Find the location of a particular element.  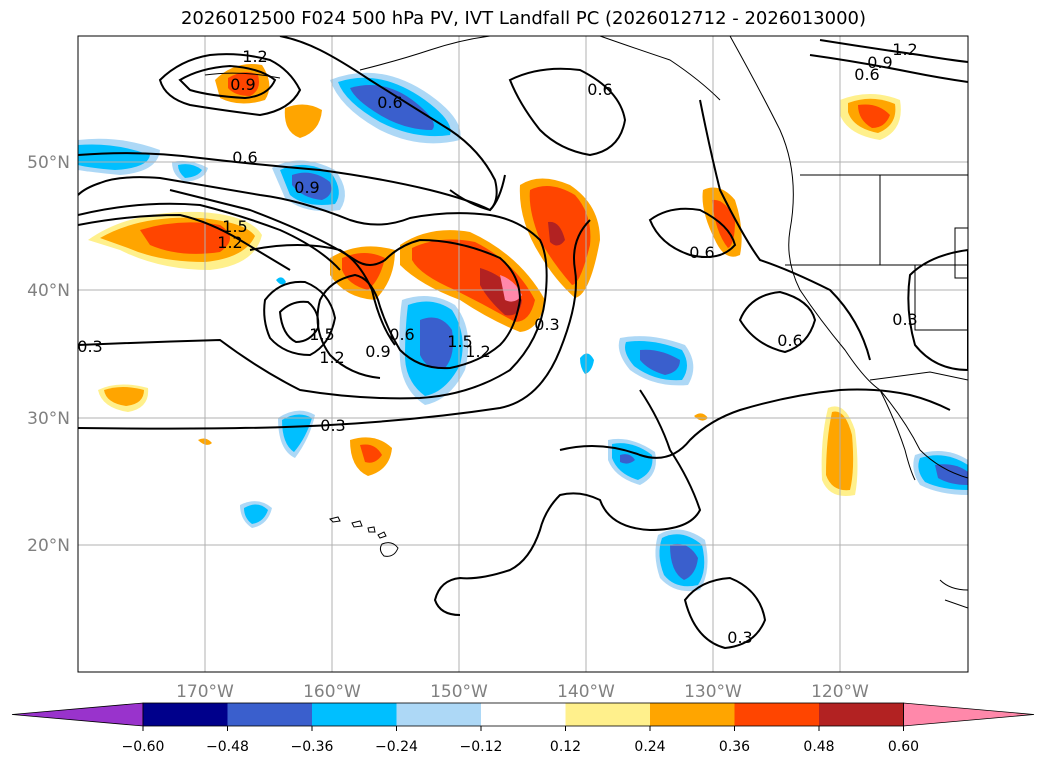

colorbar-extend-max is located at coordinates (969, 714).